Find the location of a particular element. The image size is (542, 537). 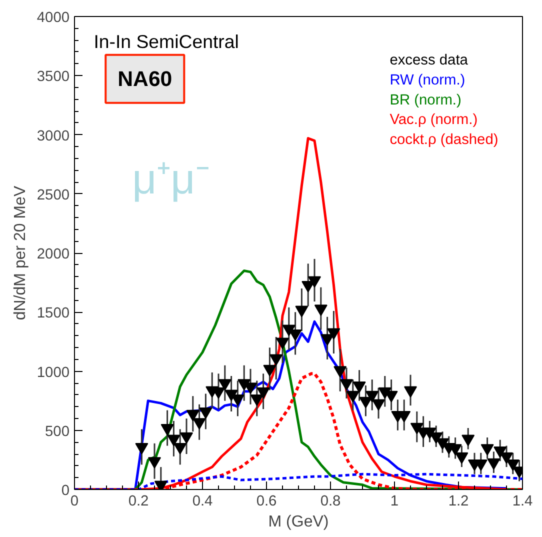

y-tick-label: 4000 is located at coordinates (53, 18).